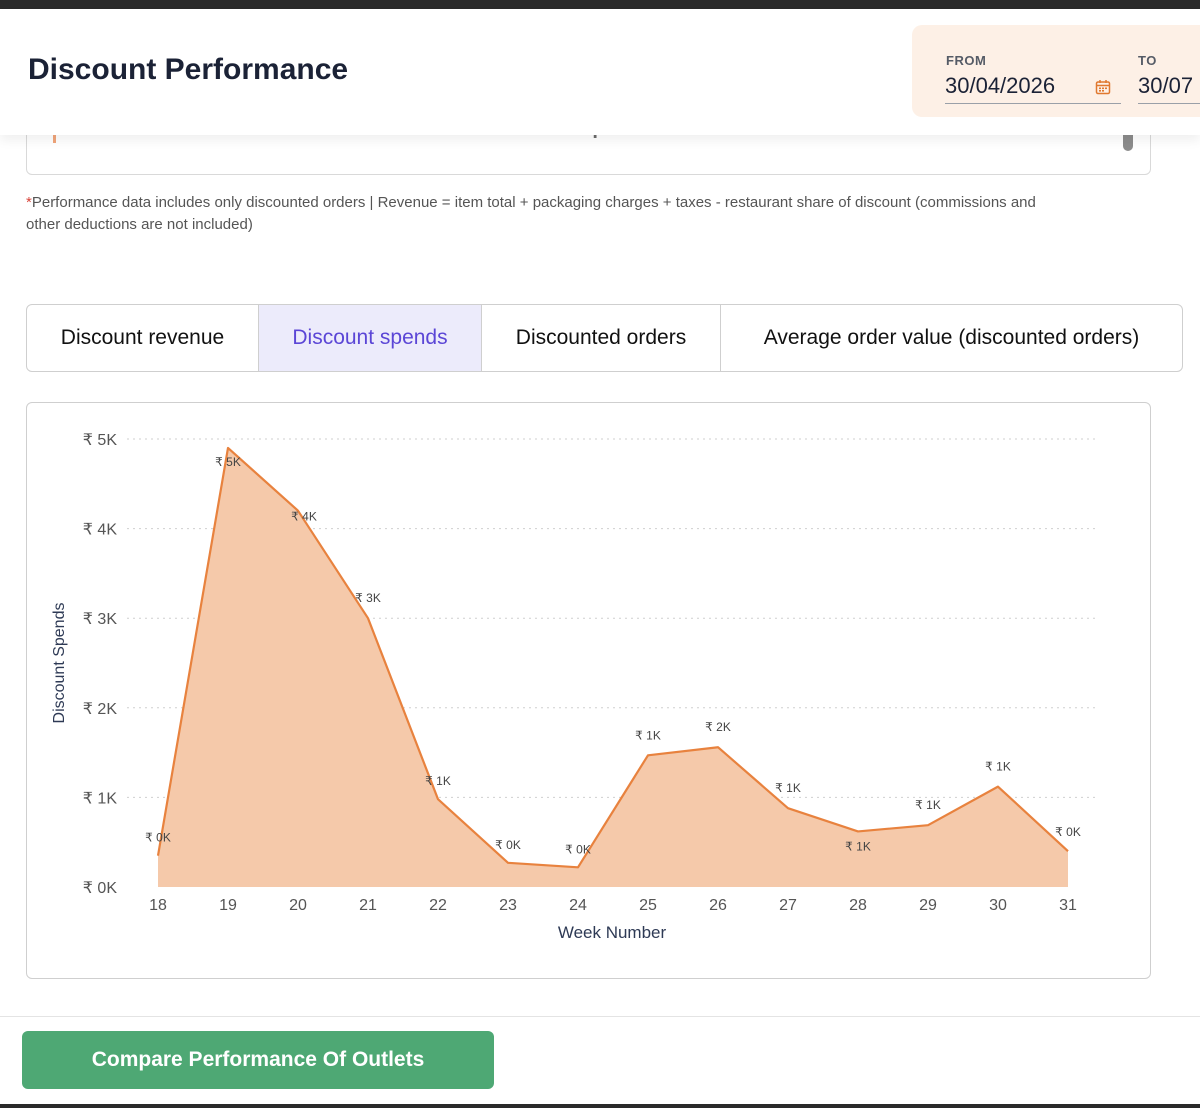  I want to click on tab-discounted-orders: Discounted orders, so click(601, 338).